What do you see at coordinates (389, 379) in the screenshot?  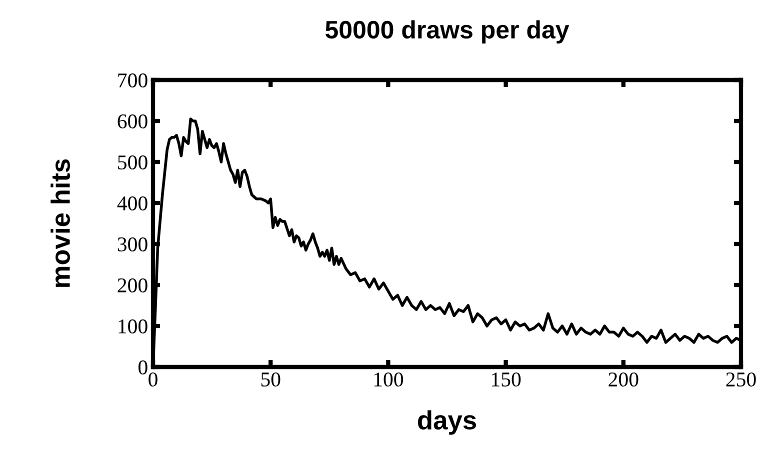 I see `x-tick-label: 100` at bounding box center [389, 379].